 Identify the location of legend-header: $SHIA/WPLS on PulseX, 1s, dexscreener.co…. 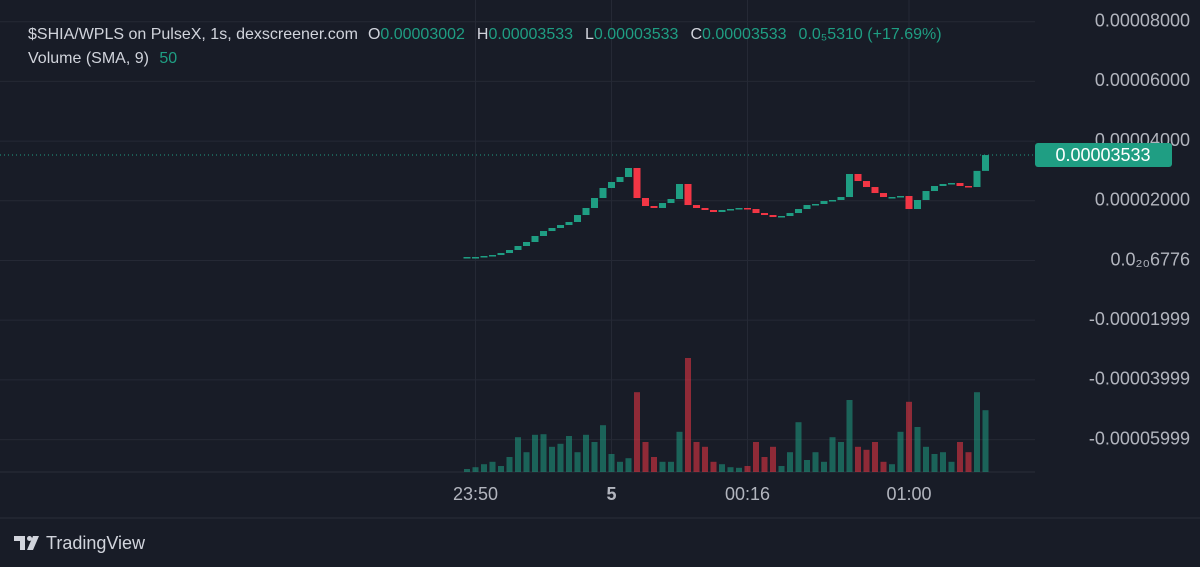
(485, 35).